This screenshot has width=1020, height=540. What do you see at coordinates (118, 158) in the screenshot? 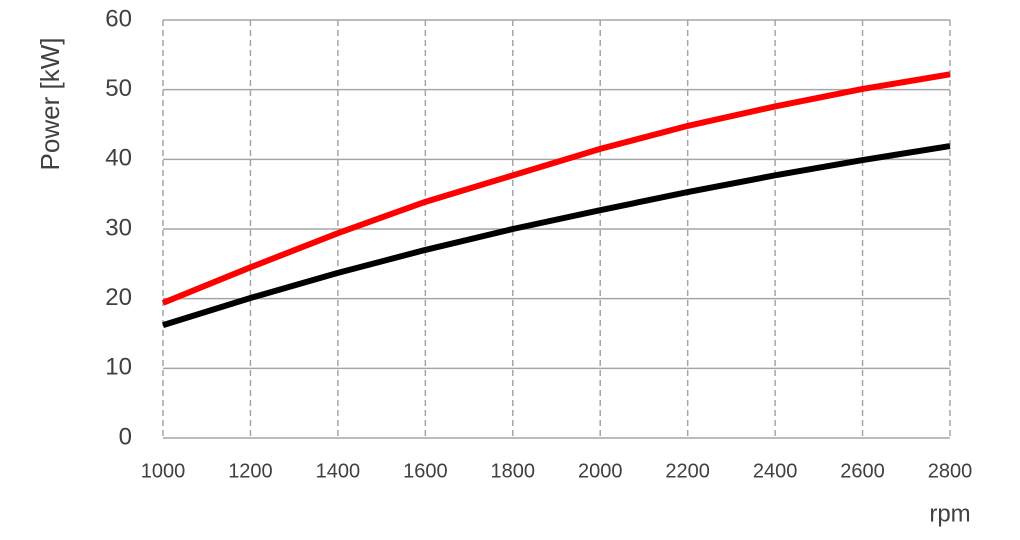
I see `y-tick-label: 40` at bounding box center [118, 158].